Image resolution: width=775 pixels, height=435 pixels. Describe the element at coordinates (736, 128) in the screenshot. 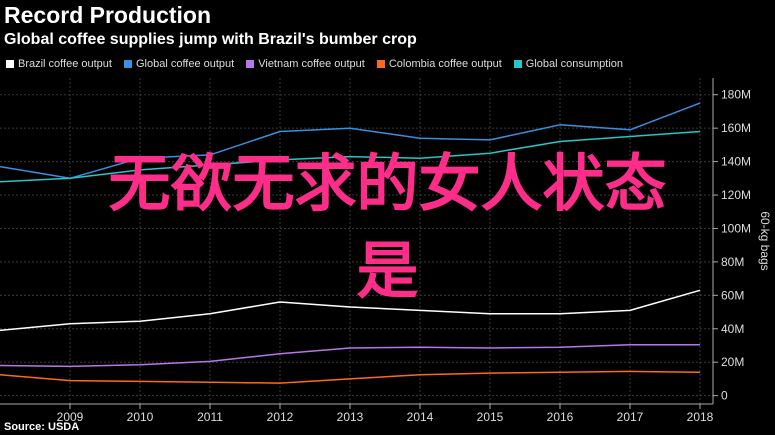

I see `y-tick-label: 160M` at that location.